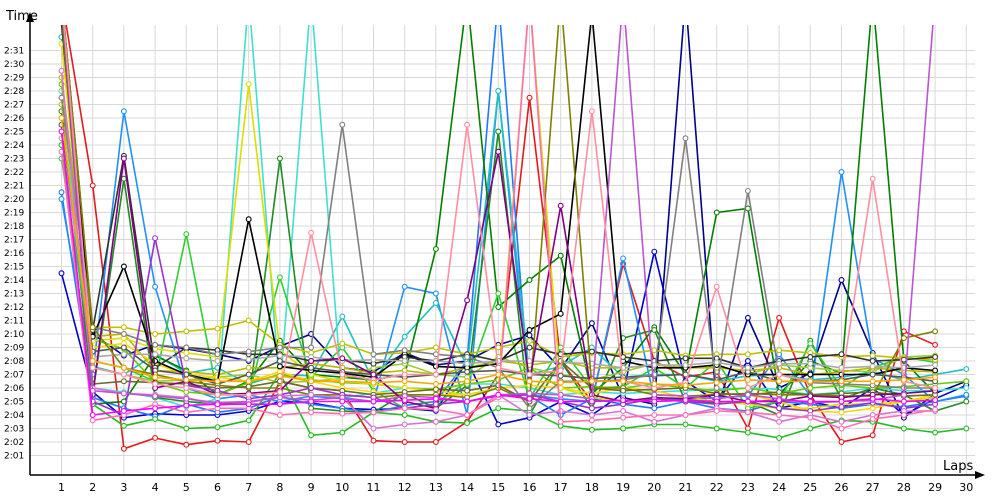  What do you see at coordinates (14, 376) in the screenshot?
I see `y-tick-label: 2:07` at bounding box center [14, 376].